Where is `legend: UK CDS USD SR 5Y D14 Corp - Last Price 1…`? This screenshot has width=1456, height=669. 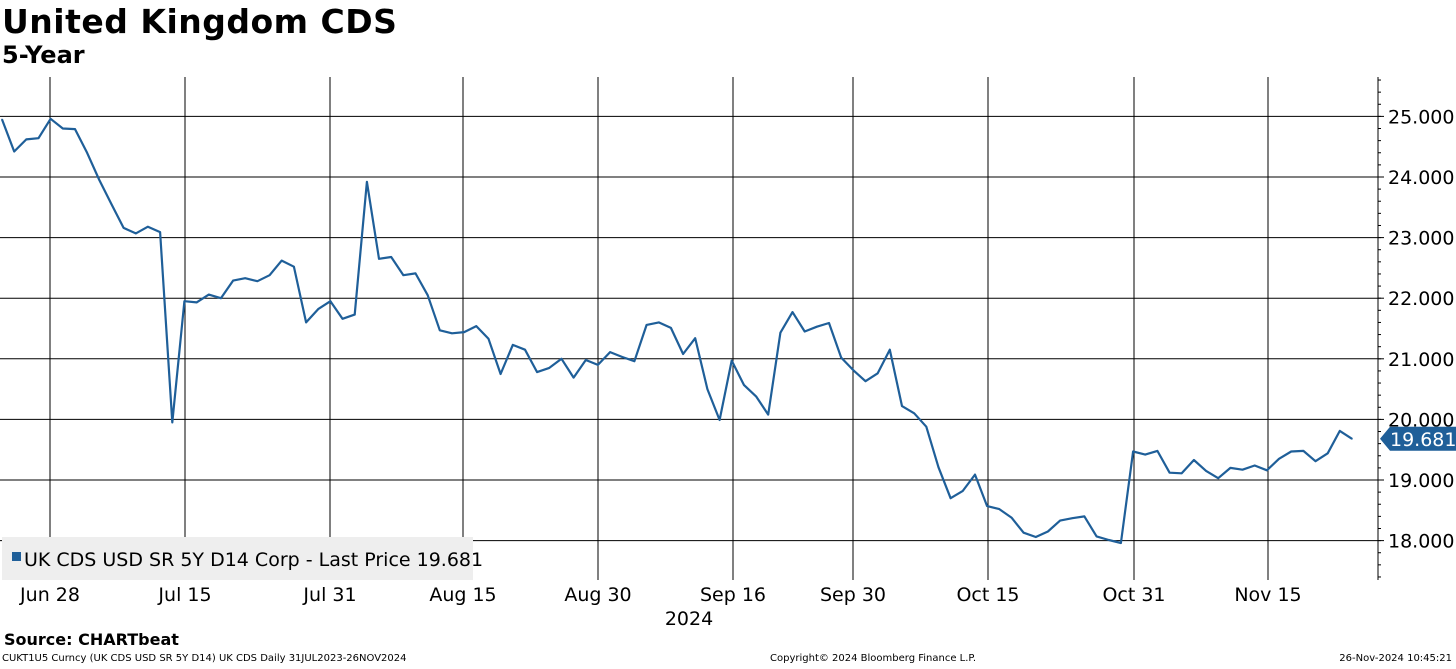
legend: UK CDS USD SR 5Y D14 Corp - Last Price 1… is located at coordinates (242, 558).